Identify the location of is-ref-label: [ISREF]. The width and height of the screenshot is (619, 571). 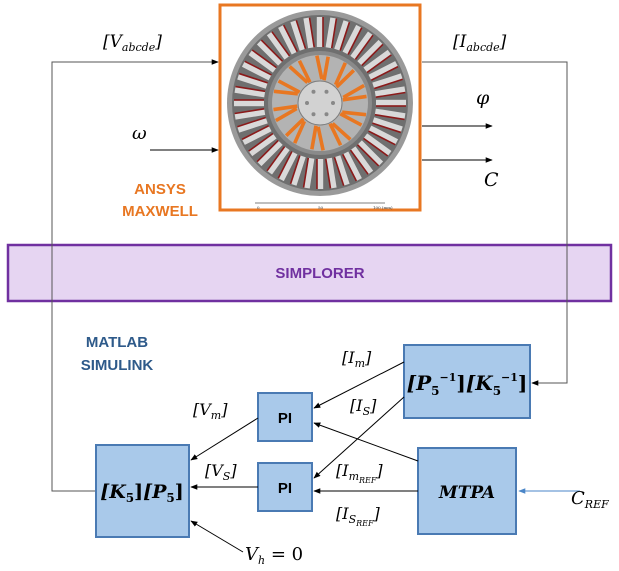
(358, 516).